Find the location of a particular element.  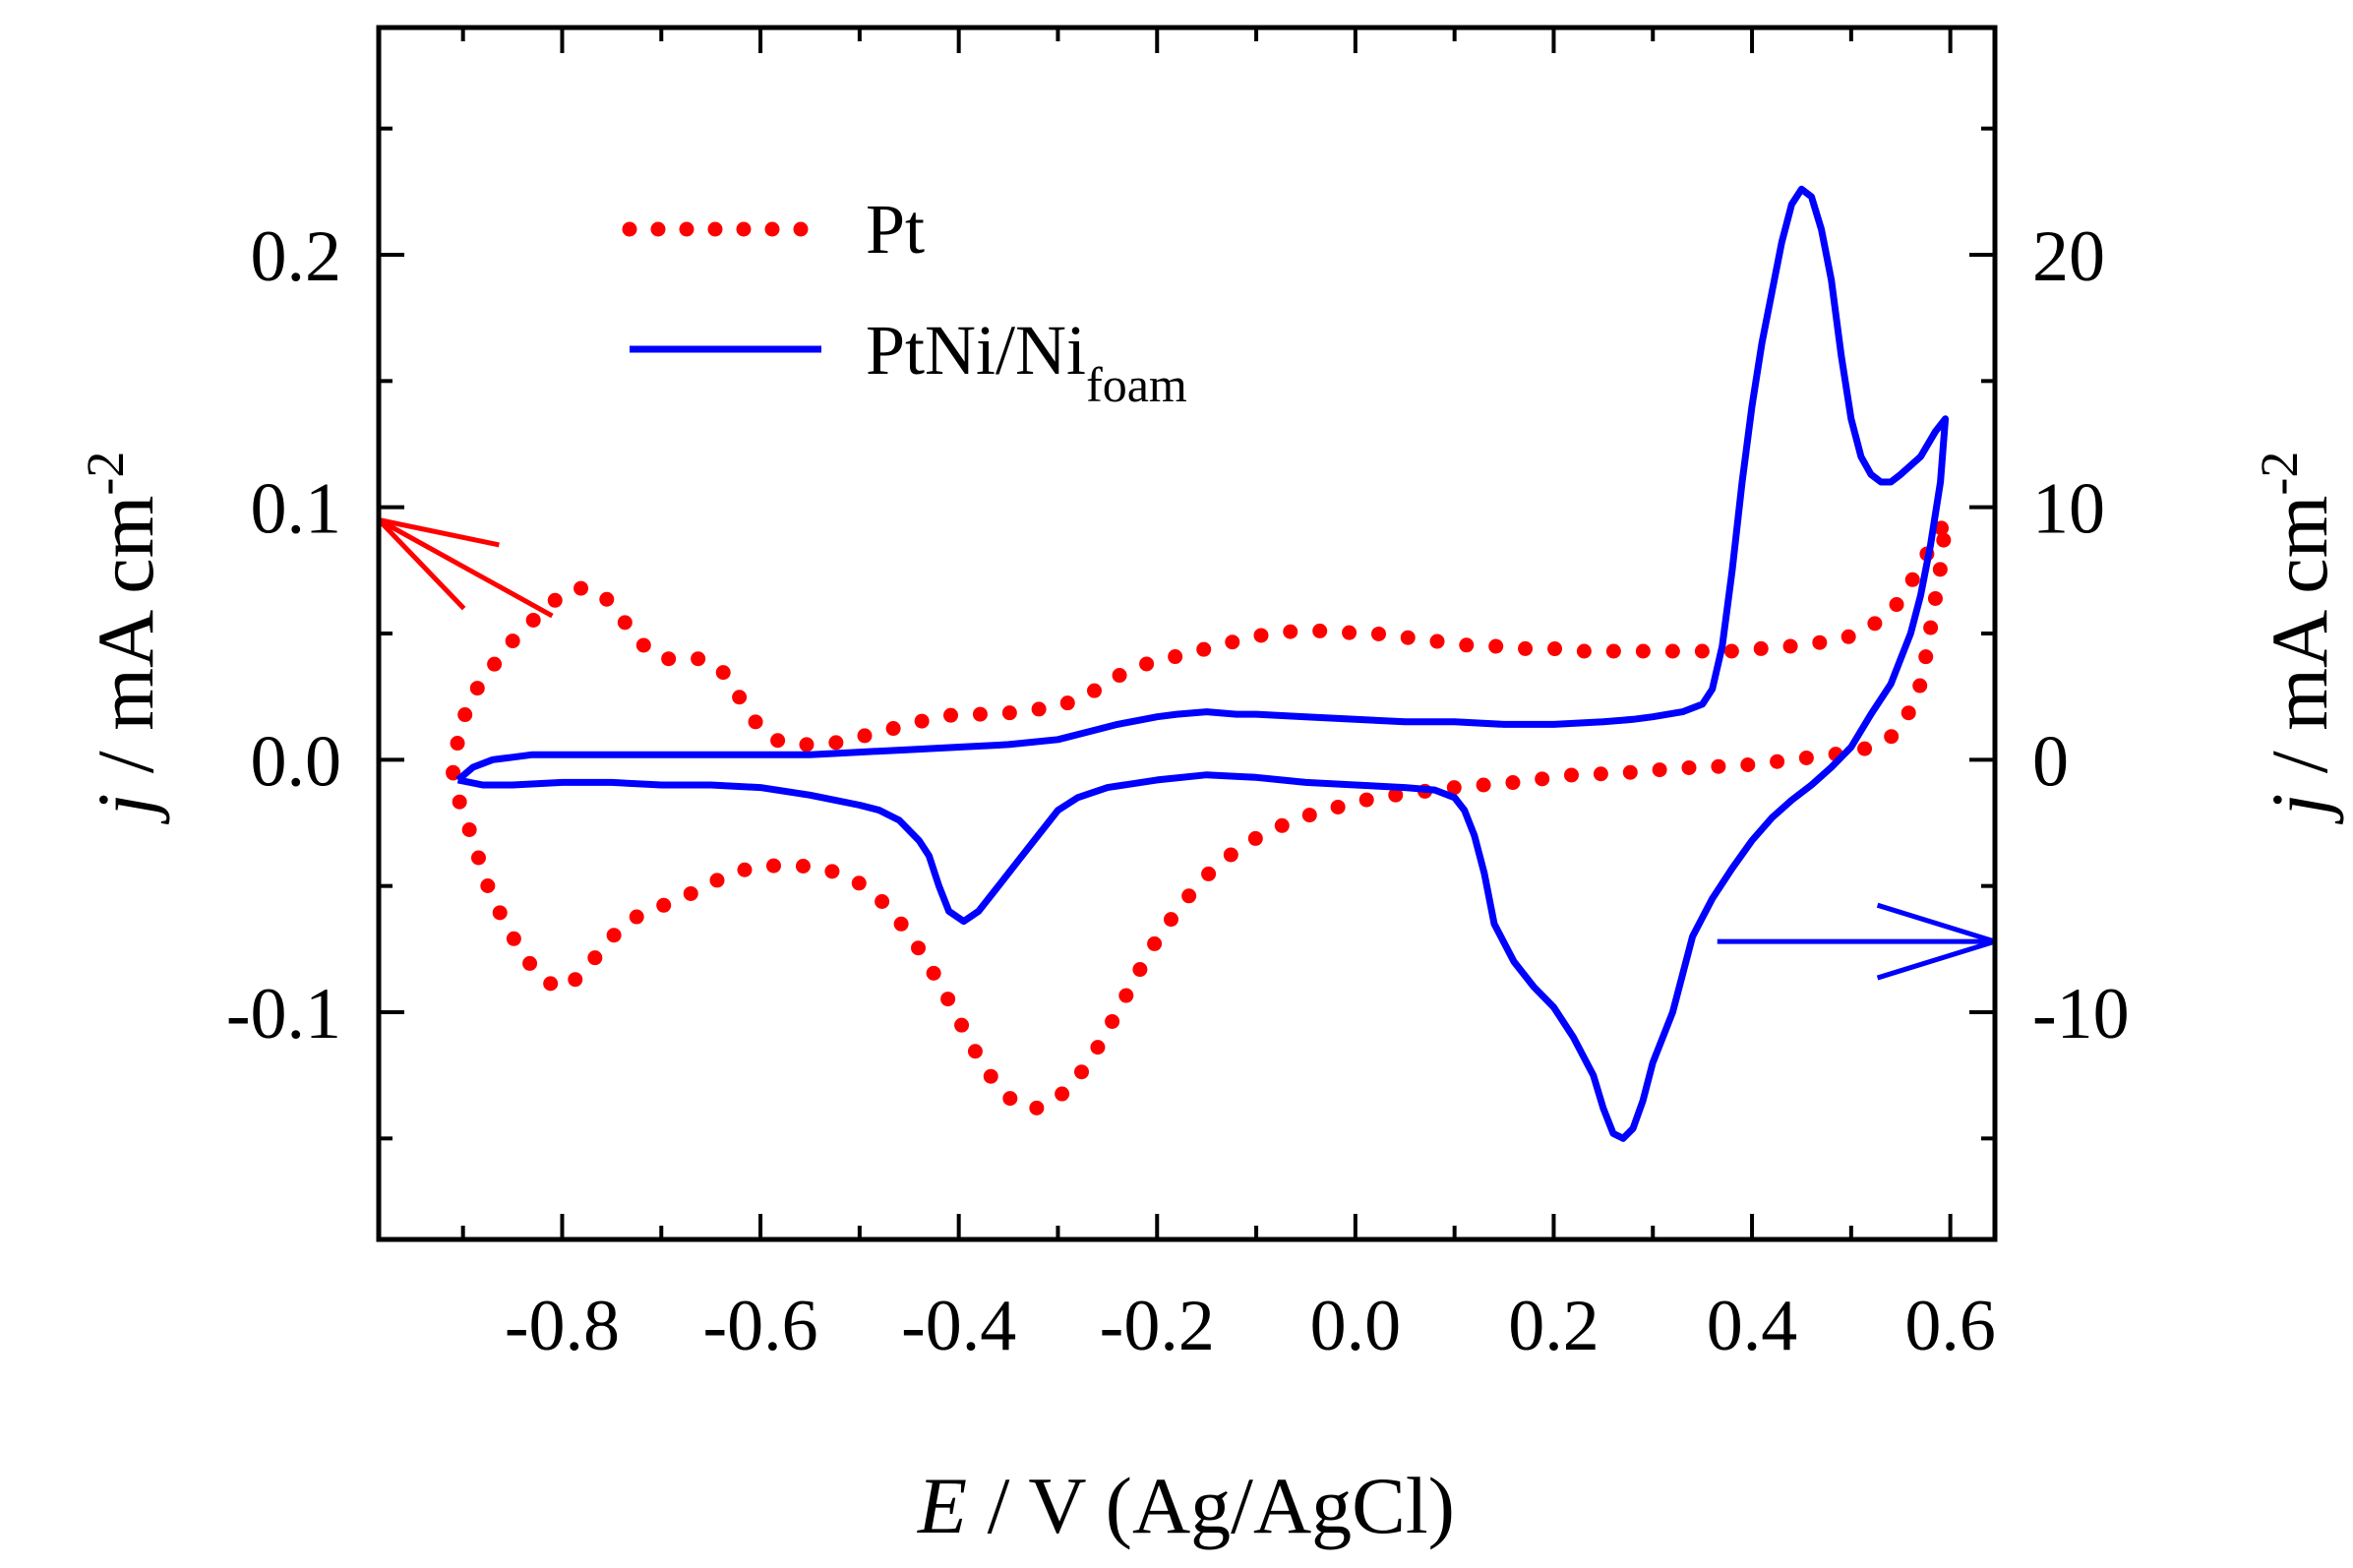

left-axis-arrow-head-a is located at coordinates (422, 564).